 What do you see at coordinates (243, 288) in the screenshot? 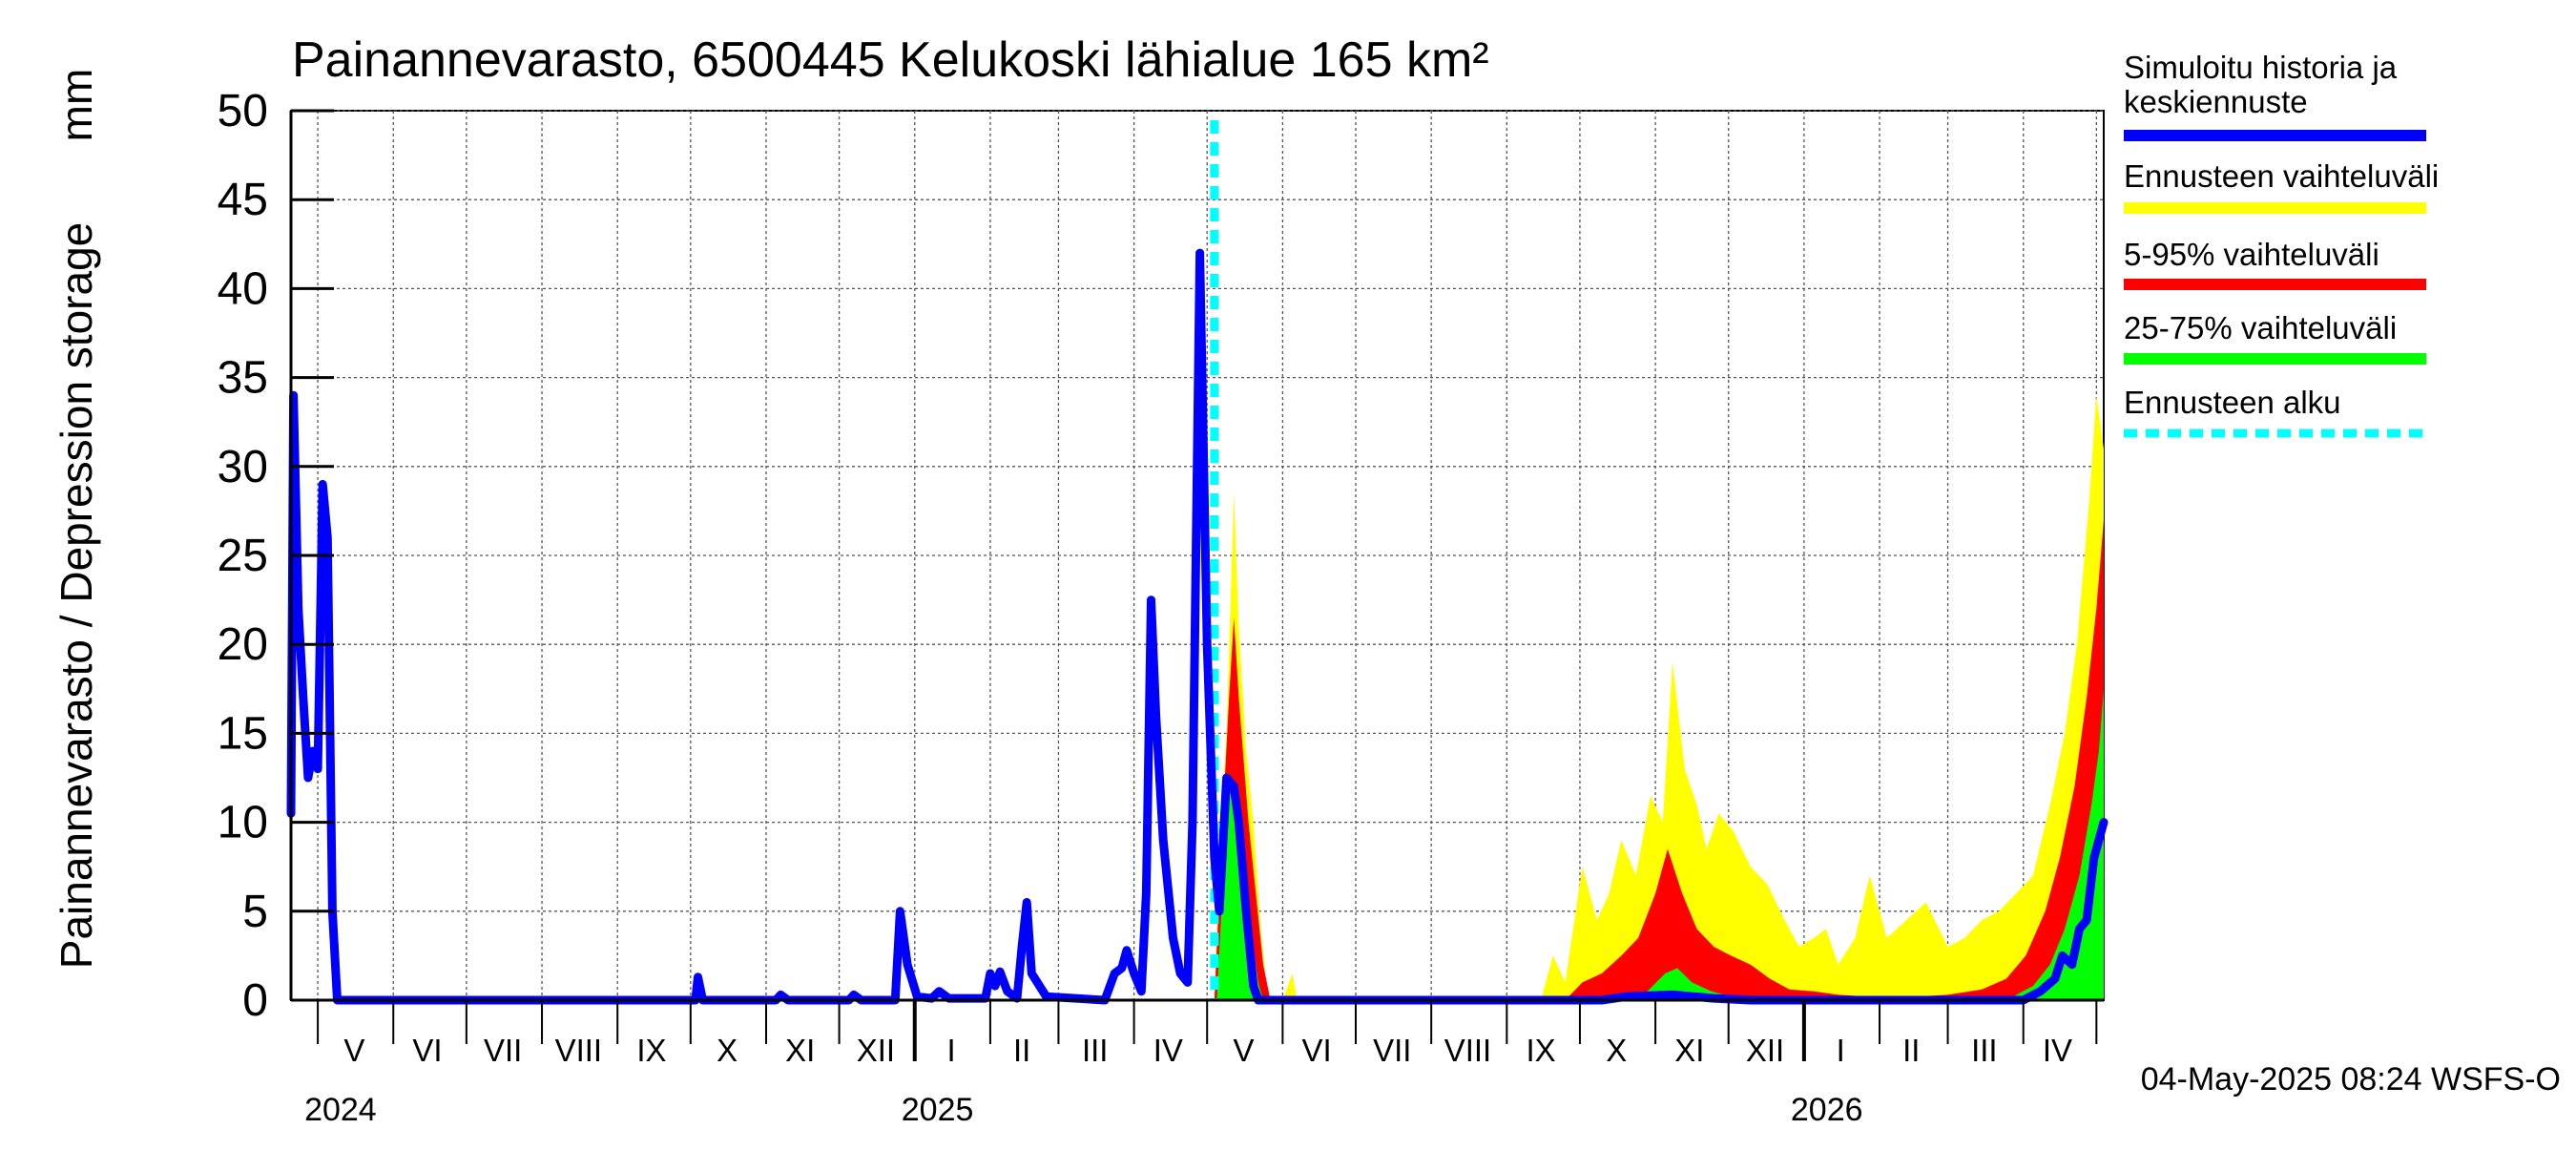
I see `y-tick-label: 40` at bounding box center [243, 288].